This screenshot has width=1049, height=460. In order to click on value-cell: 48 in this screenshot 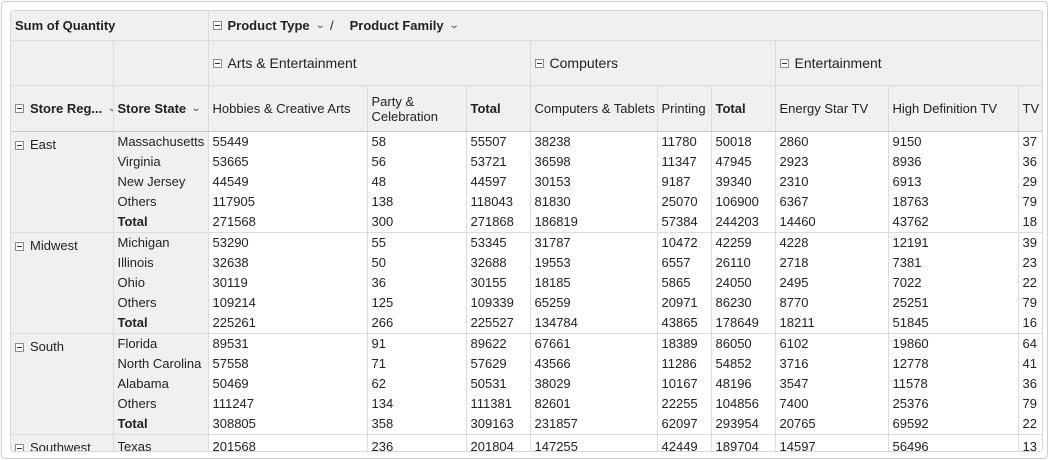, I will do `click(416, 182)`.